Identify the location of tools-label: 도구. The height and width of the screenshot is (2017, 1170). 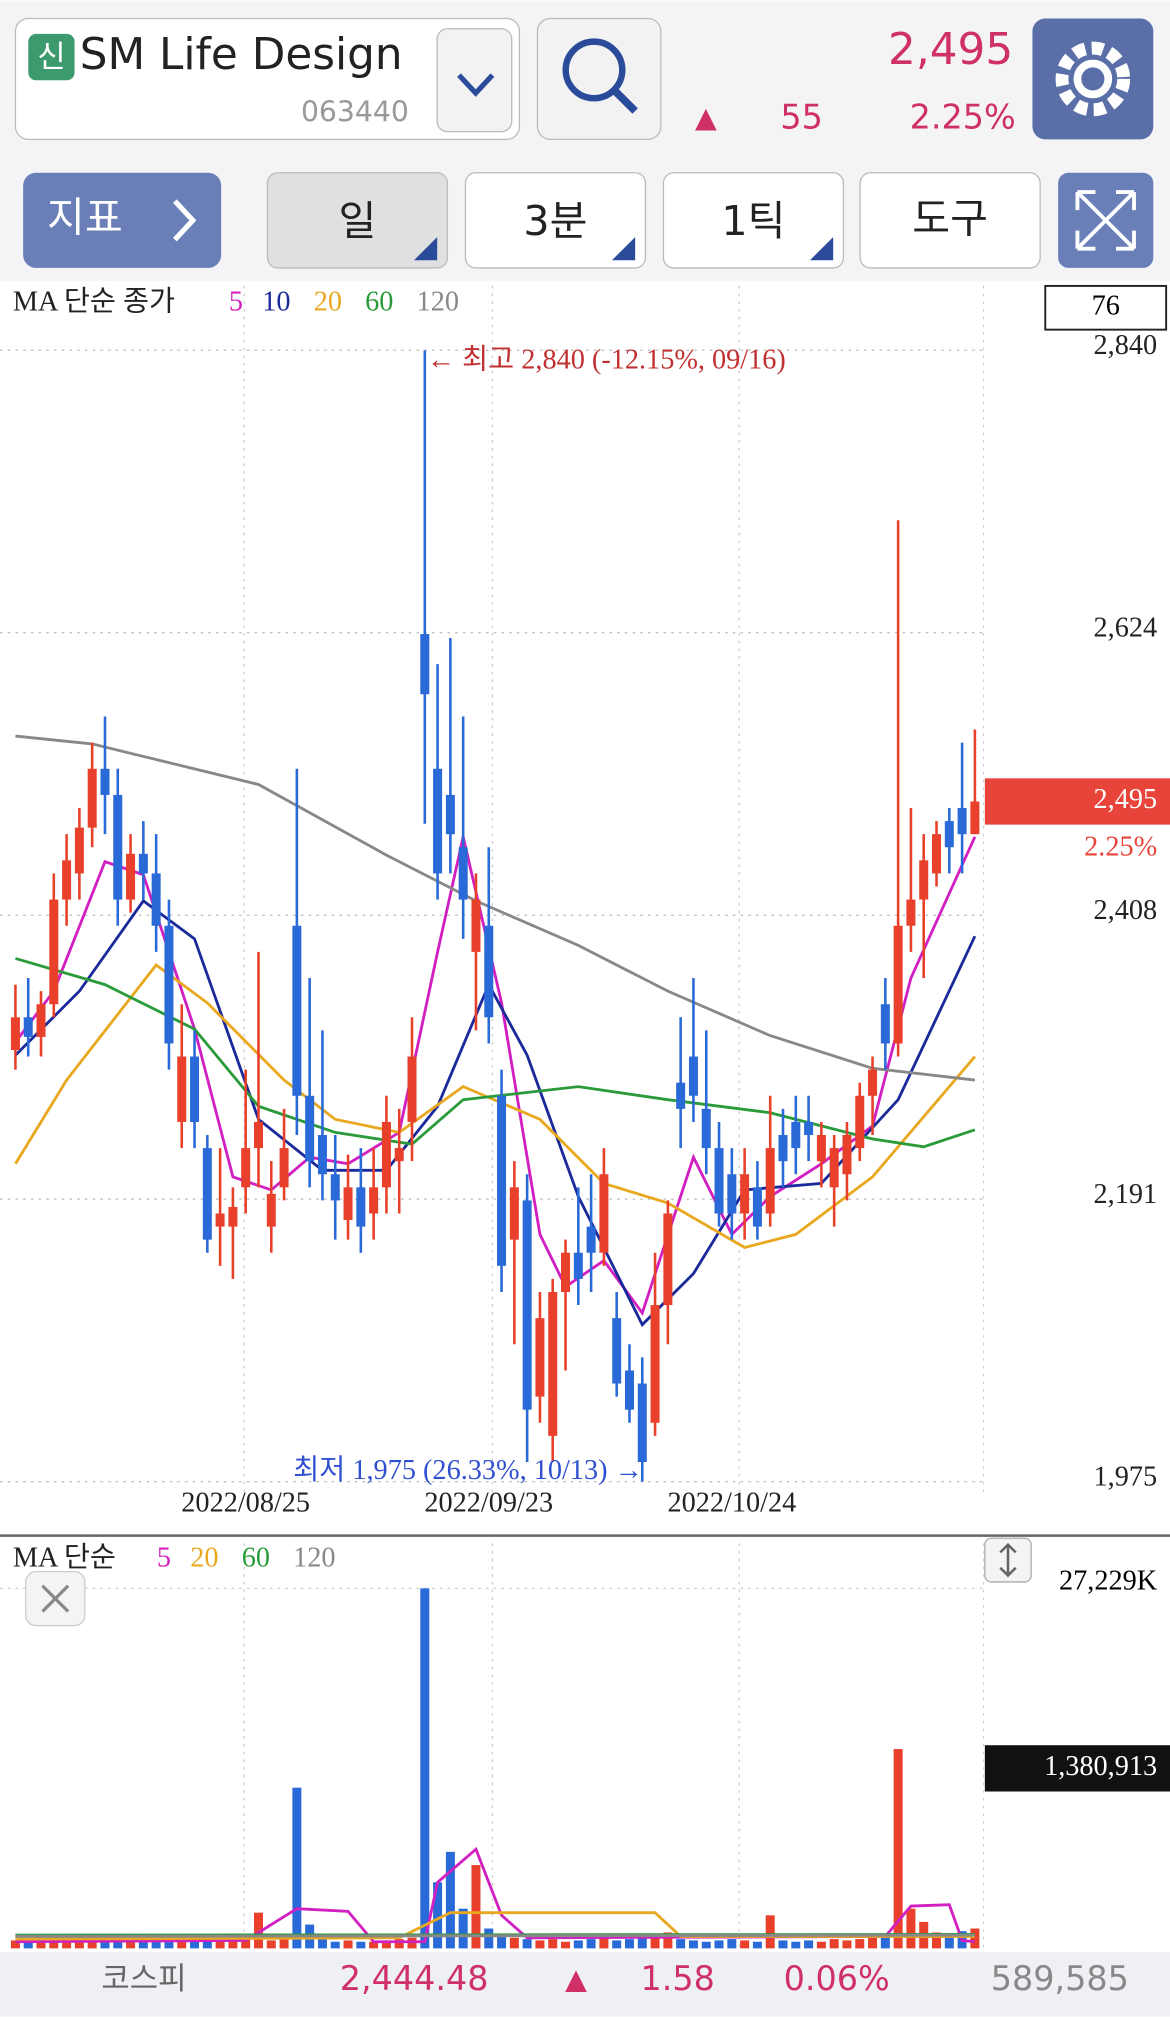
(950, 219).